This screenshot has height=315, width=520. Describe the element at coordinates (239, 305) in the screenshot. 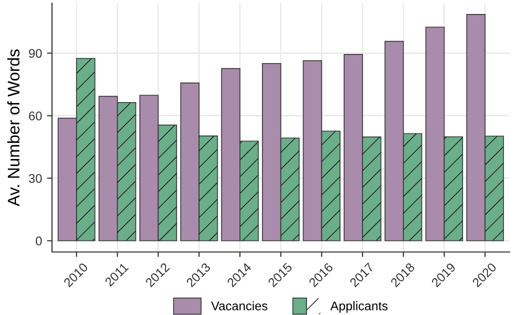

I see `legend-label: Vacancies` at that location.